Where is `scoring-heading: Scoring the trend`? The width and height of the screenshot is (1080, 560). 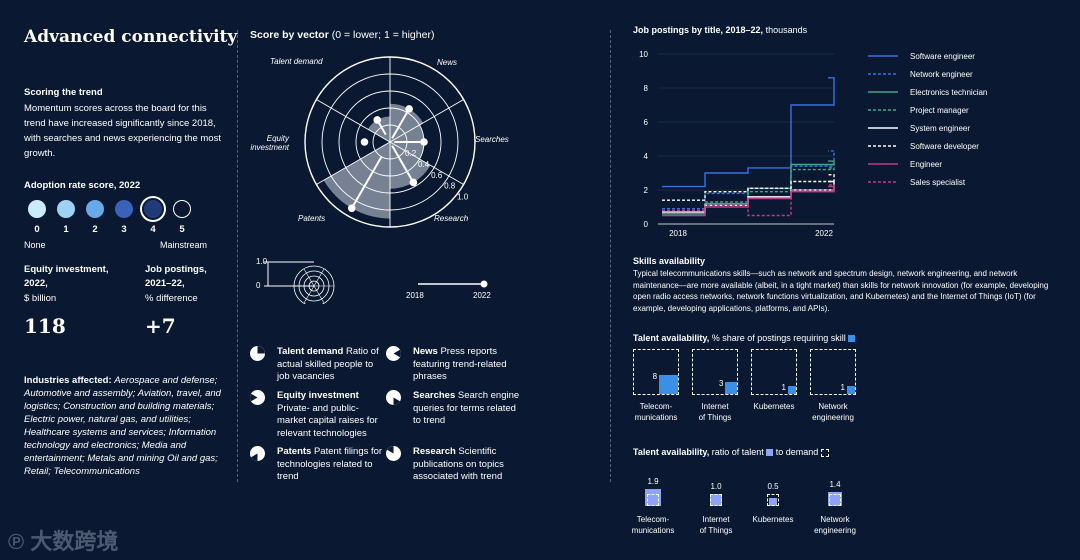 scoring-heading: Scoring the trend is located at coordinates (63, 92).